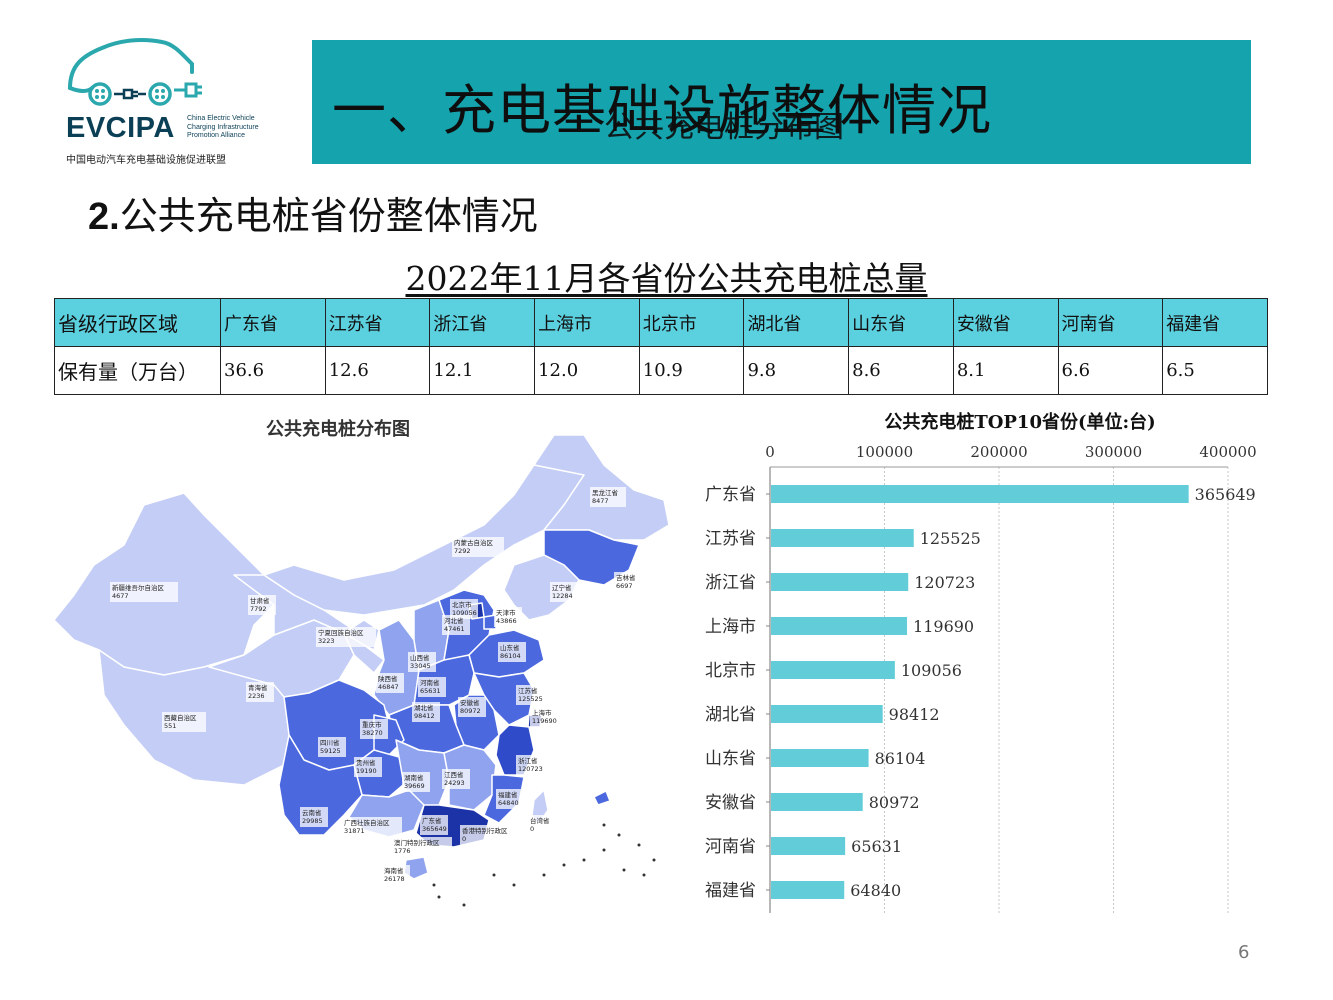 The image size is (1333, 1000). What do you see at coordinates (256, 696) in the screenshot?
I see `map-region-value: 2236` at bounding box center [256, 696].